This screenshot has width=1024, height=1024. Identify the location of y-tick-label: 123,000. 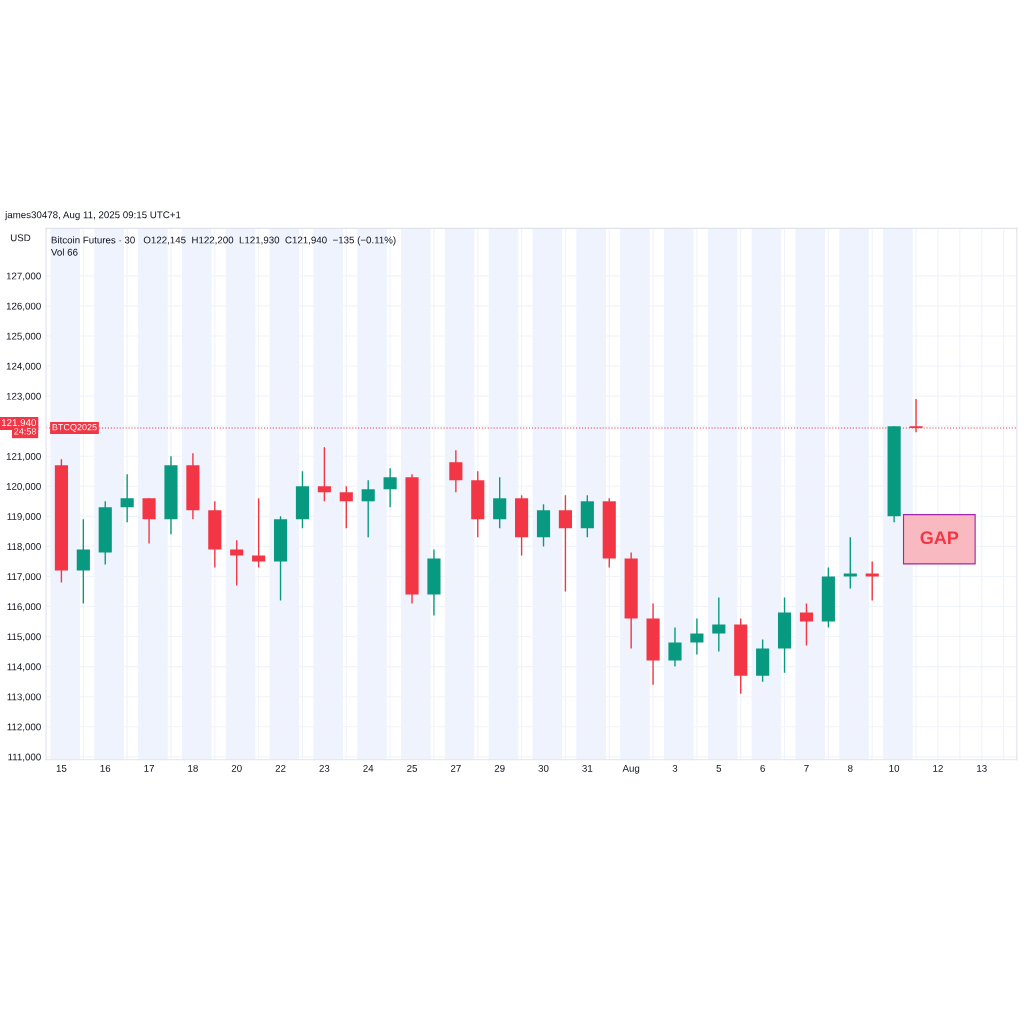
(23, 396).